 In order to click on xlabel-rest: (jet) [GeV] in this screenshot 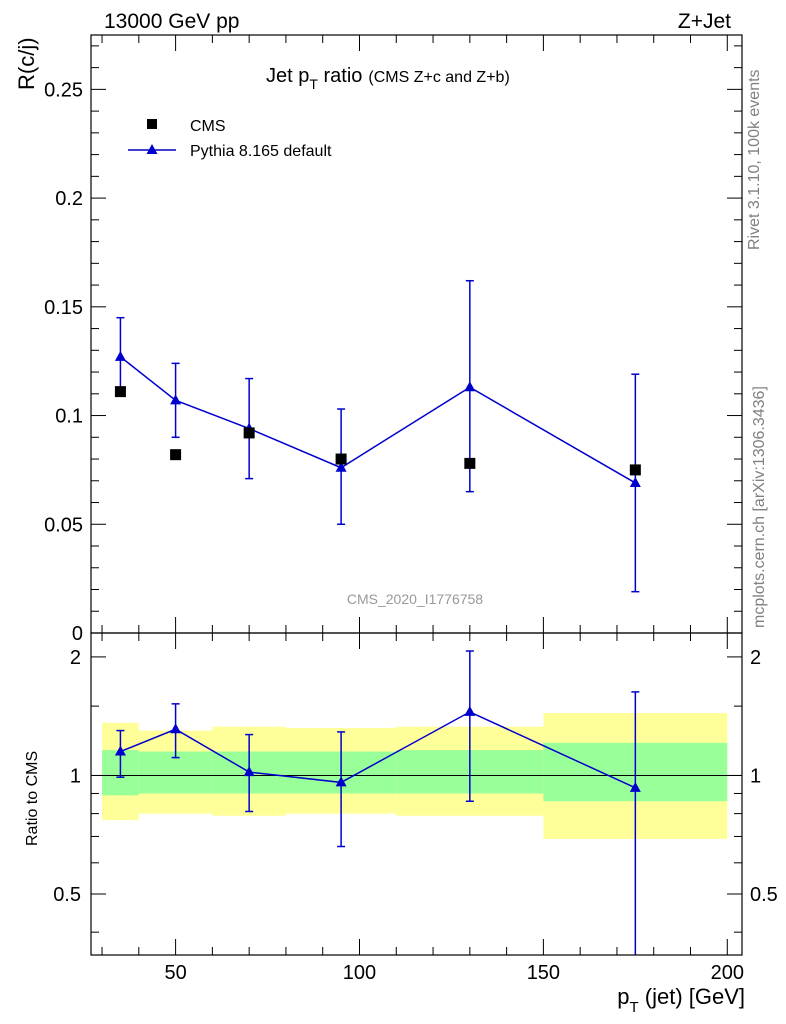, I will do `click(692, 996)`.